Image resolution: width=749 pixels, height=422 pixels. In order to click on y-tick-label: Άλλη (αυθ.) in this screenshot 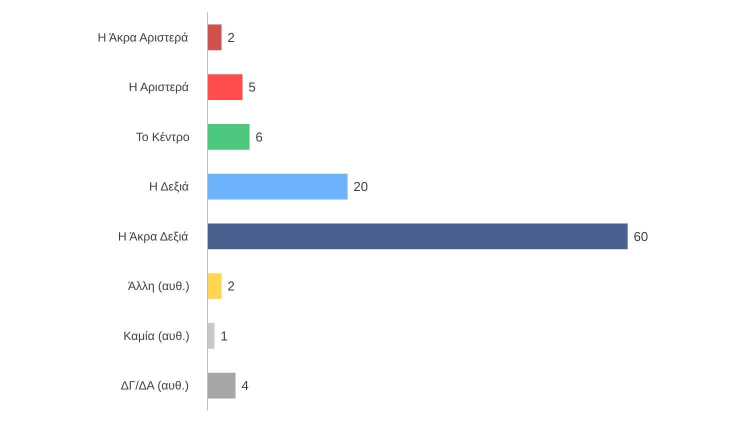, I will do `click(159, 286)`.